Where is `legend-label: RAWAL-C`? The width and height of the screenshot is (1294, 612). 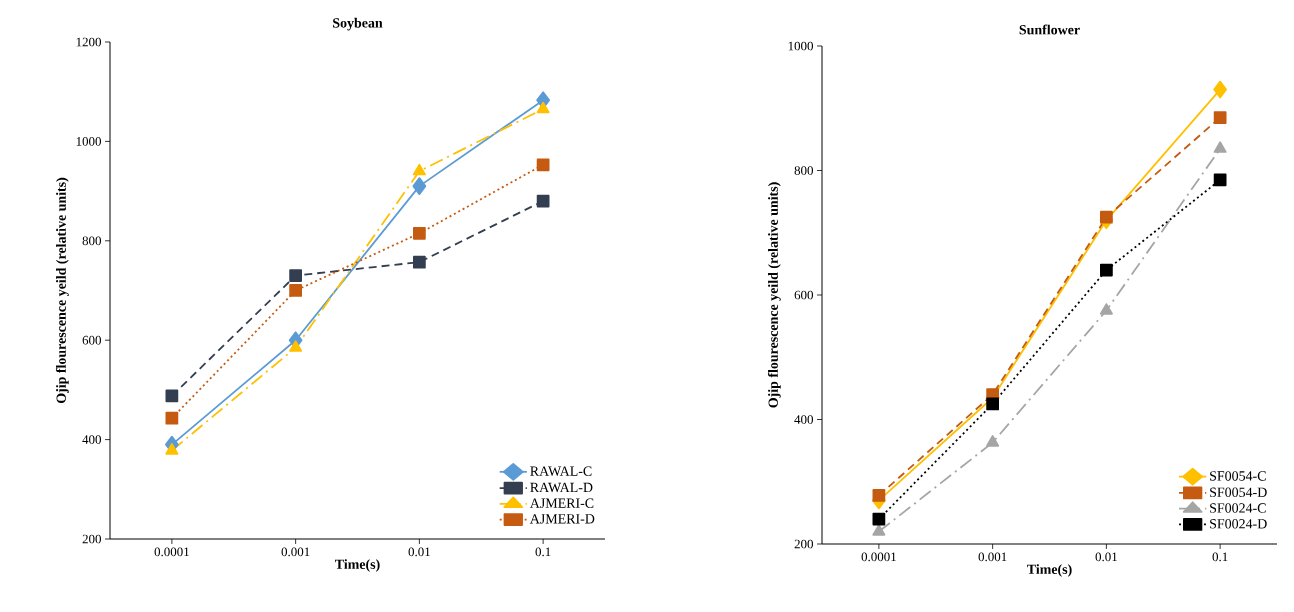
legend-label: RAWAL-C is located at coordinates (561, 471).